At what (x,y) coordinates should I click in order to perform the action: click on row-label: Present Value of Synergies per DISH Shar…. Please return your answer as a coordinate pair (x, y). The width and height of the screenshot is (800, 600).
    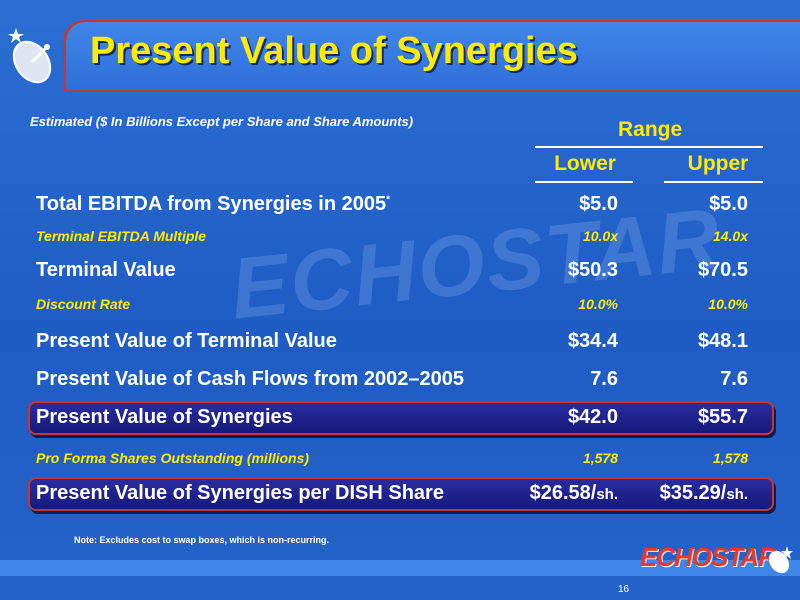
    Looking at the image, I should click on (240, 493).